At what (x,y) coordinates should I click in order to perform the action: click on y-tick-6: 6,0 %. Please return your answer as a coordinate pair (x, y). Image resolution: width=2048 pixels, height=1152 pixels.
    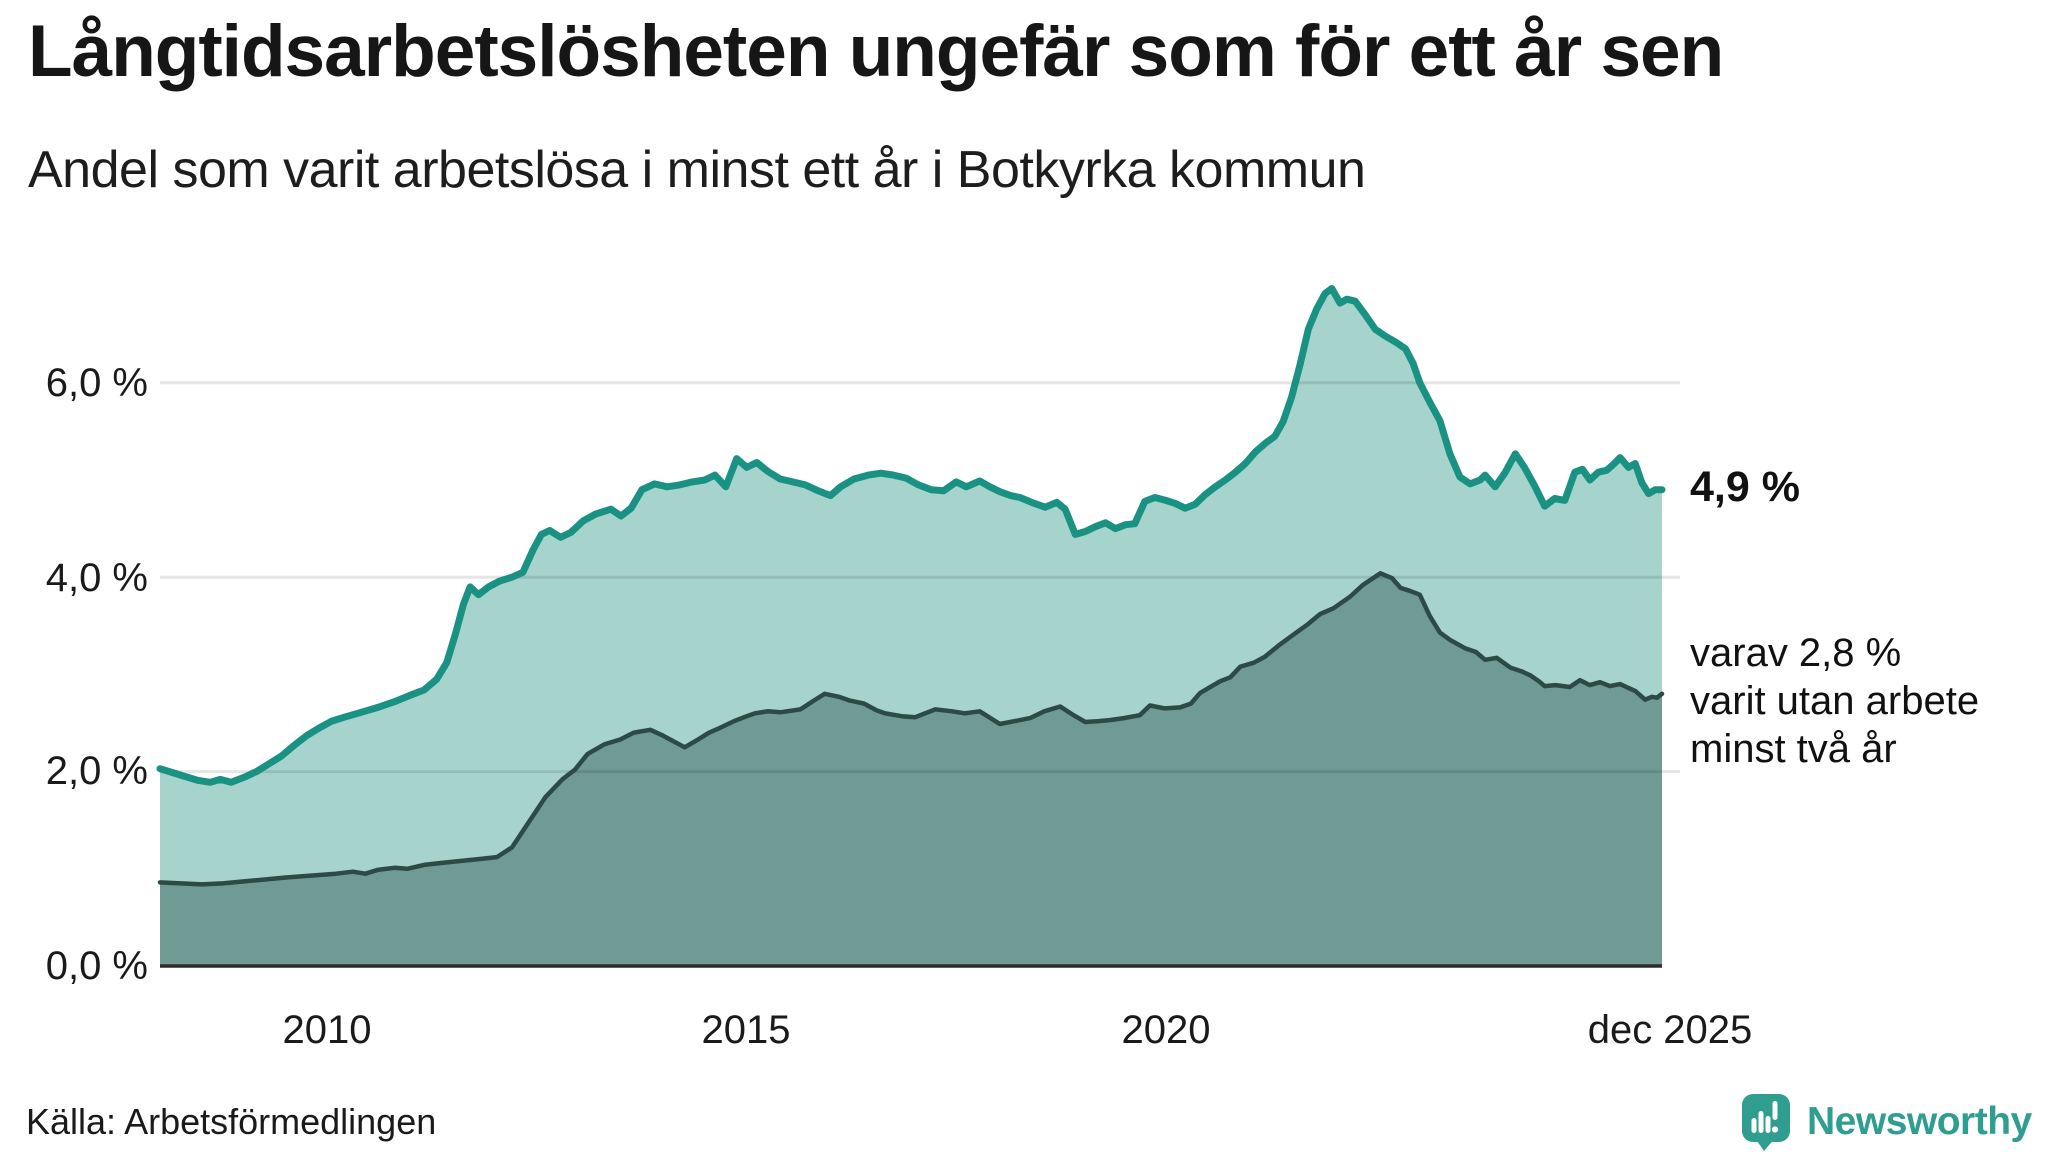
    Looking at the image, I should click on (96, 383).